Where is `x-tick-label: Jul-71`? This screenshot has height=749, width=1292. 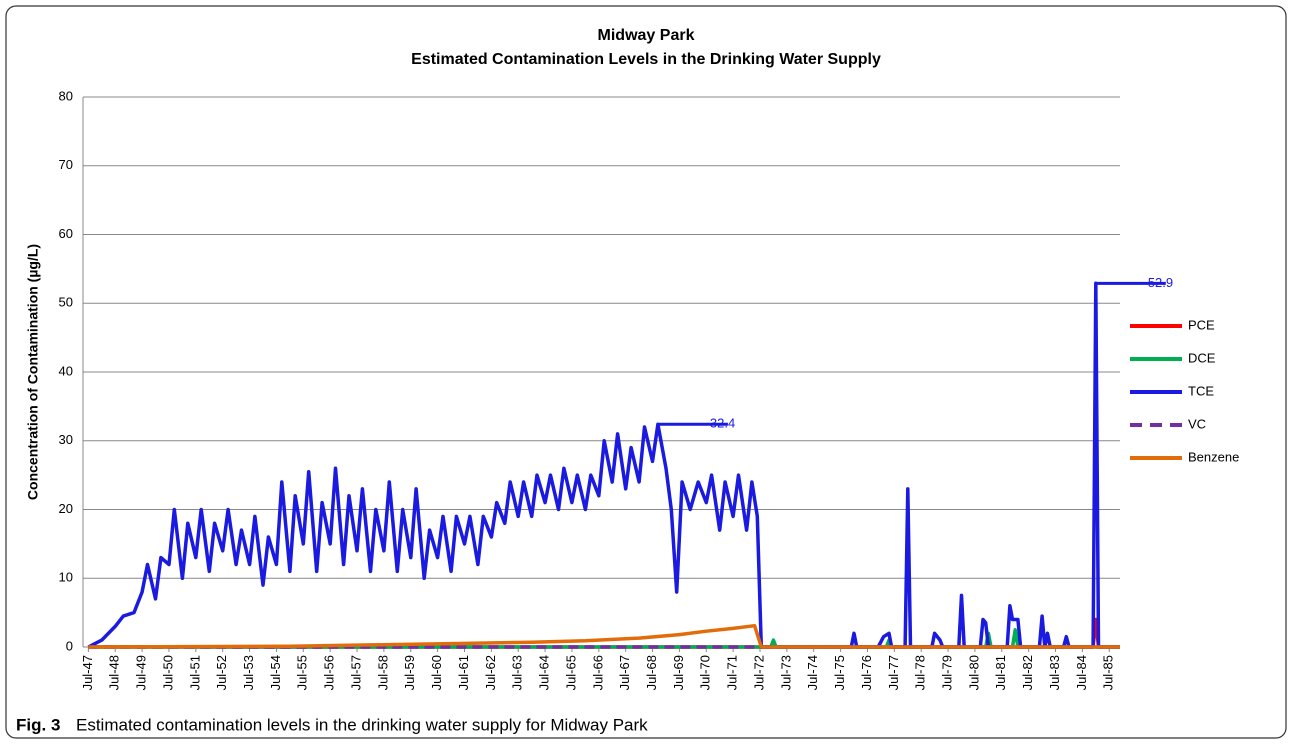
x-tick-label: Jul-71 is located at coordinates (732, 672).